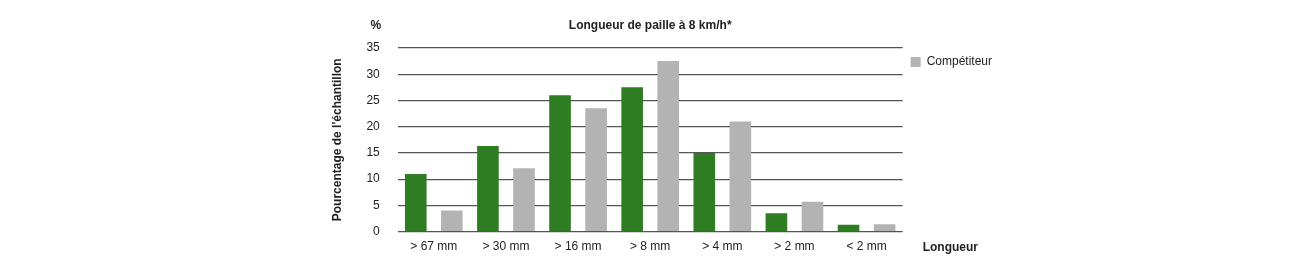  Describe the element at coordinates (866, 246) in the screenshot. I see `x-tick-label: < 2 mm` at that location.